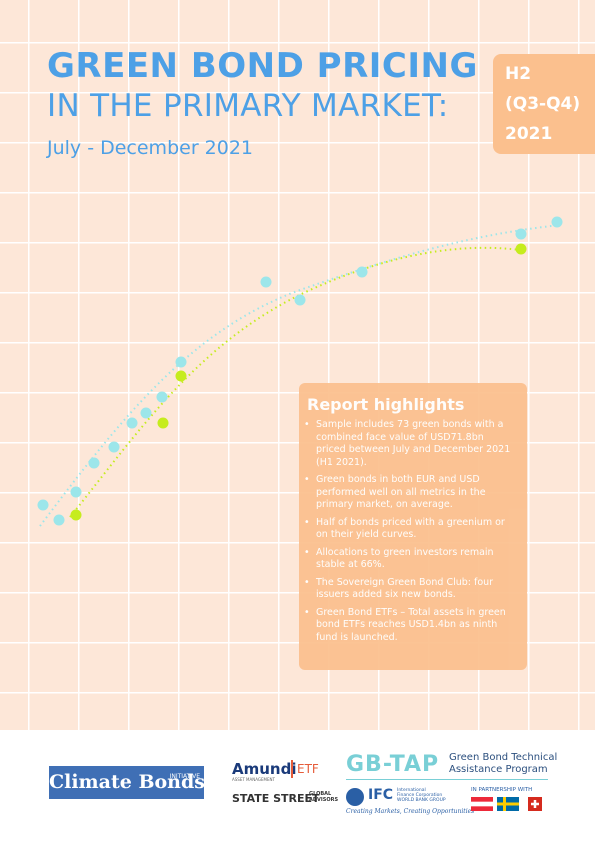  I want to click on climate-bonds-text: Climate Bonds, so click(127, 782).